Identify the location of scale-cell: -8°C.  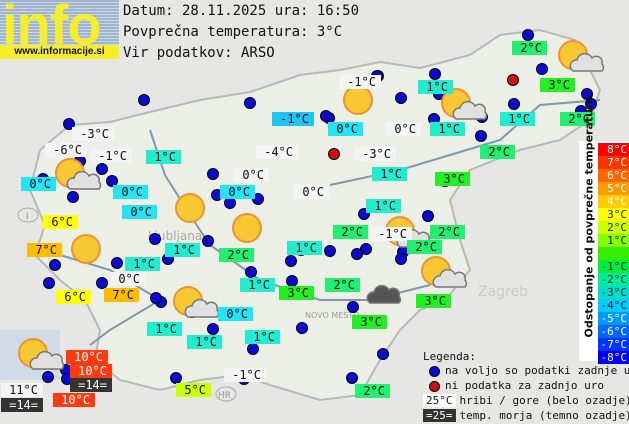
(613, 357).